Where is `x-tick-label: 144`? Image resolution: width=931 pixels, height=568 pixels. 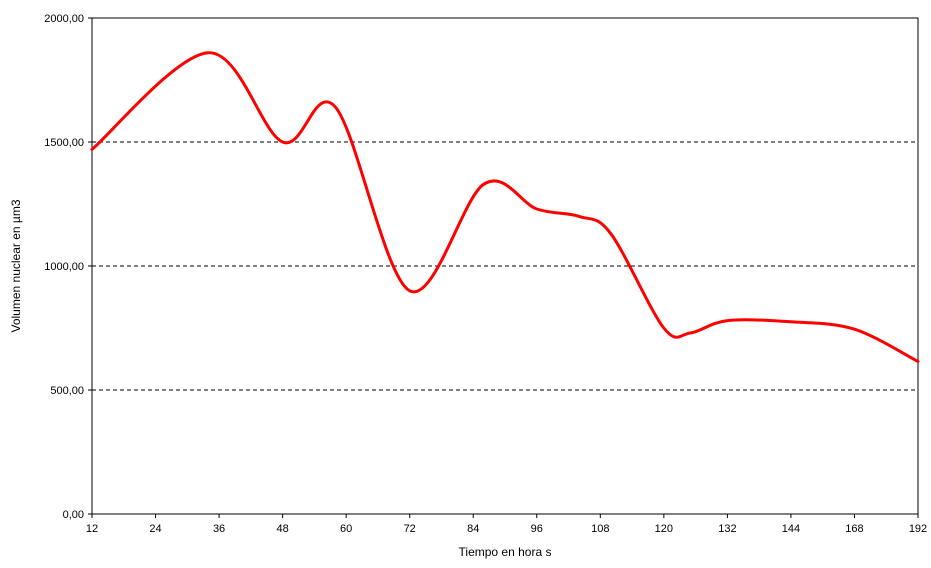 x-tick-label: 144 is located at coordinates (791, 529).